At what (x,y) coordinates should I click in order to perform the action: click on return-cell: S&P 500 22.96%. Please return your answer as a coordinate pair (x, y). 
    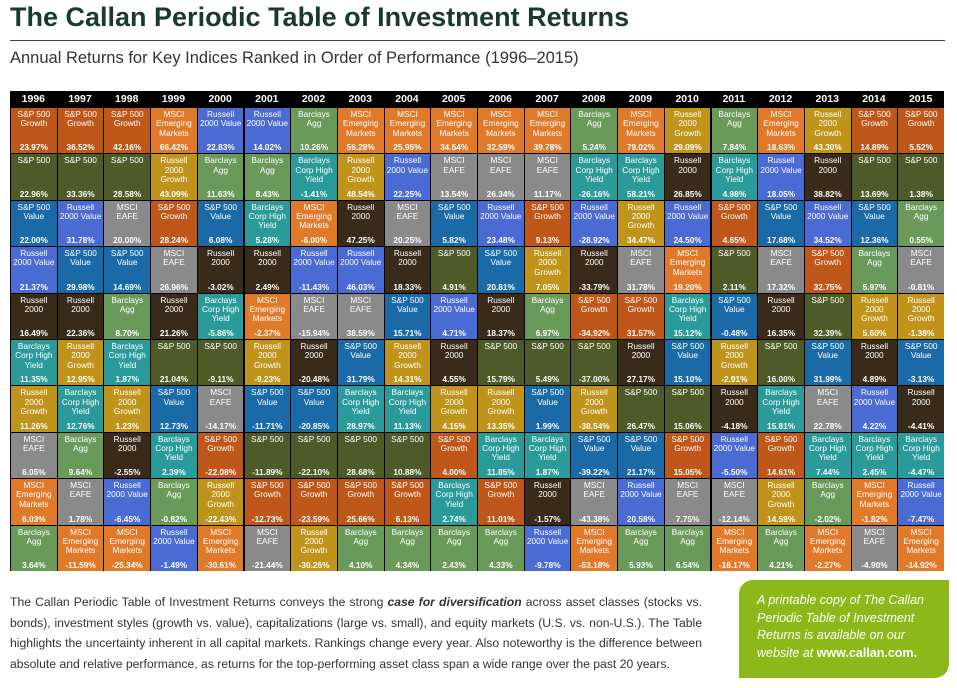
    Looking at the image, I should click on (33, 176).